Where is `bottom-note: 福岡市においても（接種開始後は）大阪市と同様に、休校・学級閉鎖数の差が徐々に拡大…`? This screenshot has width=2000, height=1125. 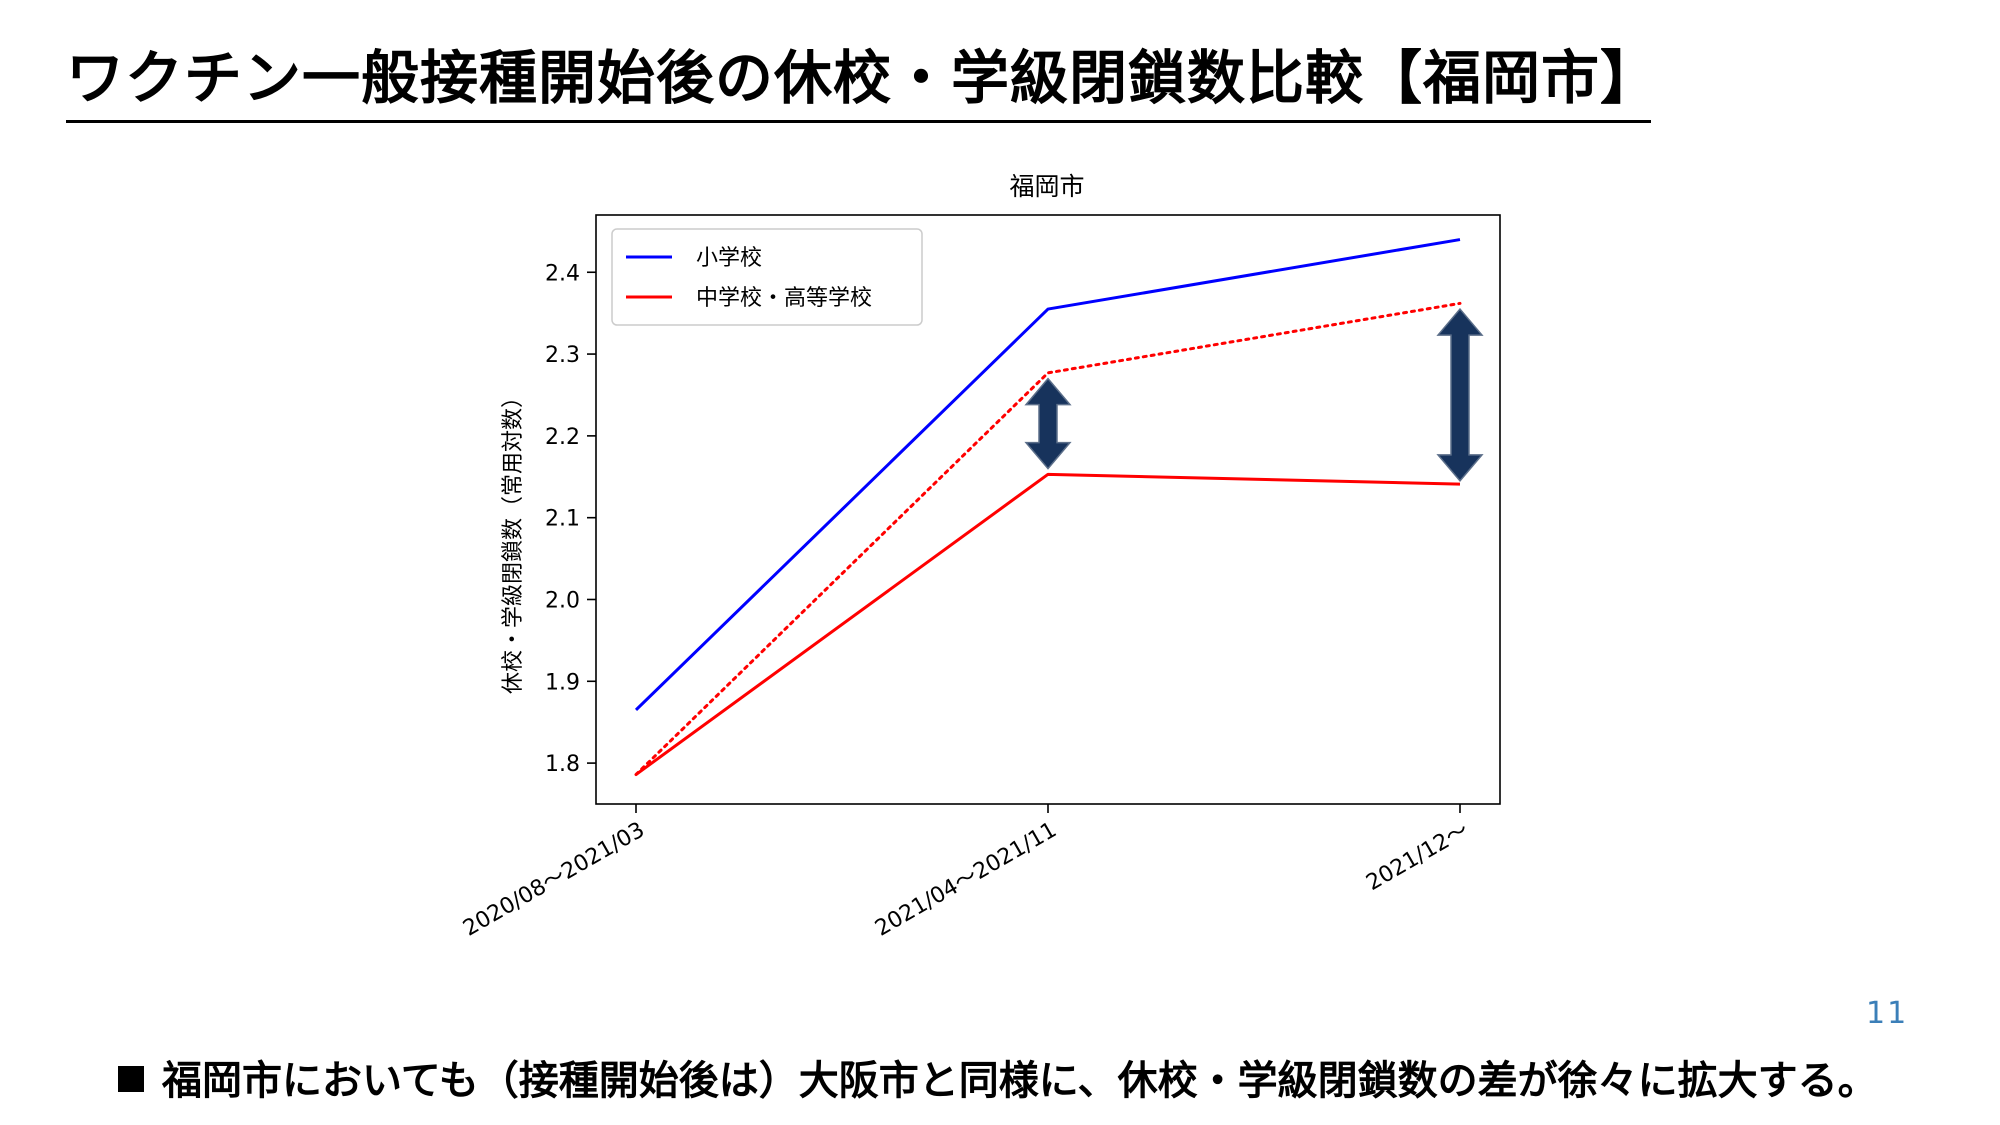
bottom-note: 福岡市においても（接種開始後は）大阪市と同様に、休校・学級閉鎖数の差が徐々に拡大… is located at coordinates (998, 1077).